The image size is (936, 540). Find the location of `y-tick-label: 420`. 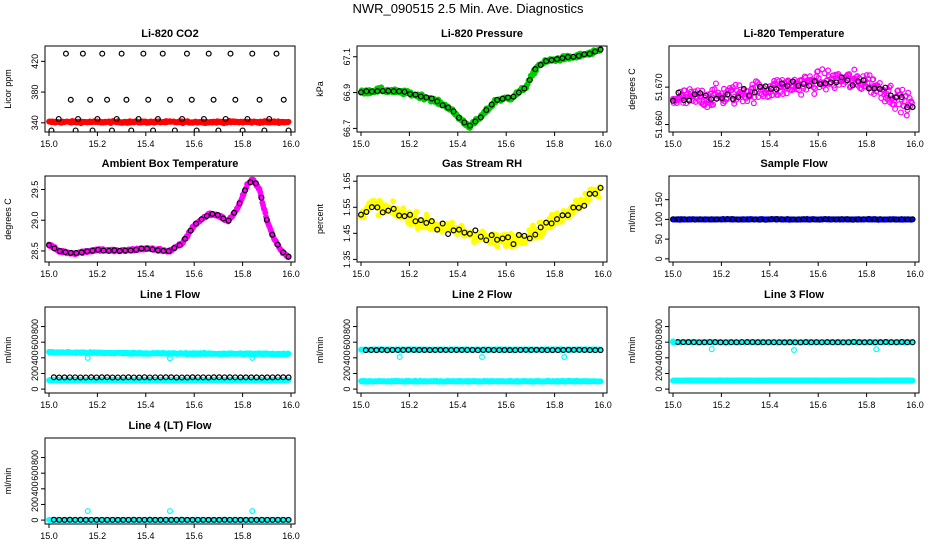

y-tick-label: 420 is located at coordinates (35, 61).